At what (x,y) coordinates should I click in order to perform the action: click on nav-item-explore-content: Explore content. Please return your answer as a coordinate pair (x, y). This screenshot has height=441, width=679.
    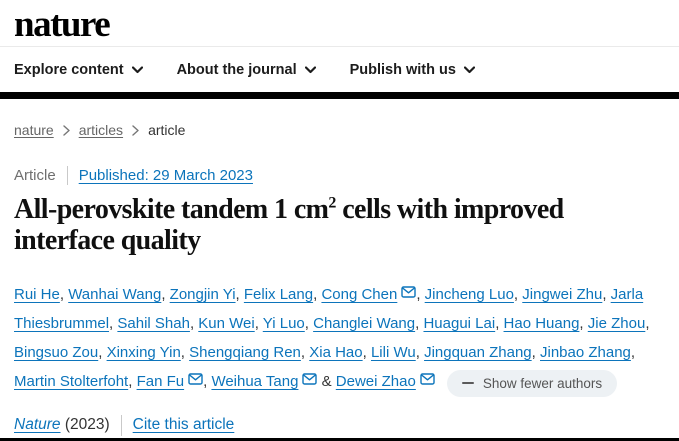
    Looking at the image, I should click on (78, 70).